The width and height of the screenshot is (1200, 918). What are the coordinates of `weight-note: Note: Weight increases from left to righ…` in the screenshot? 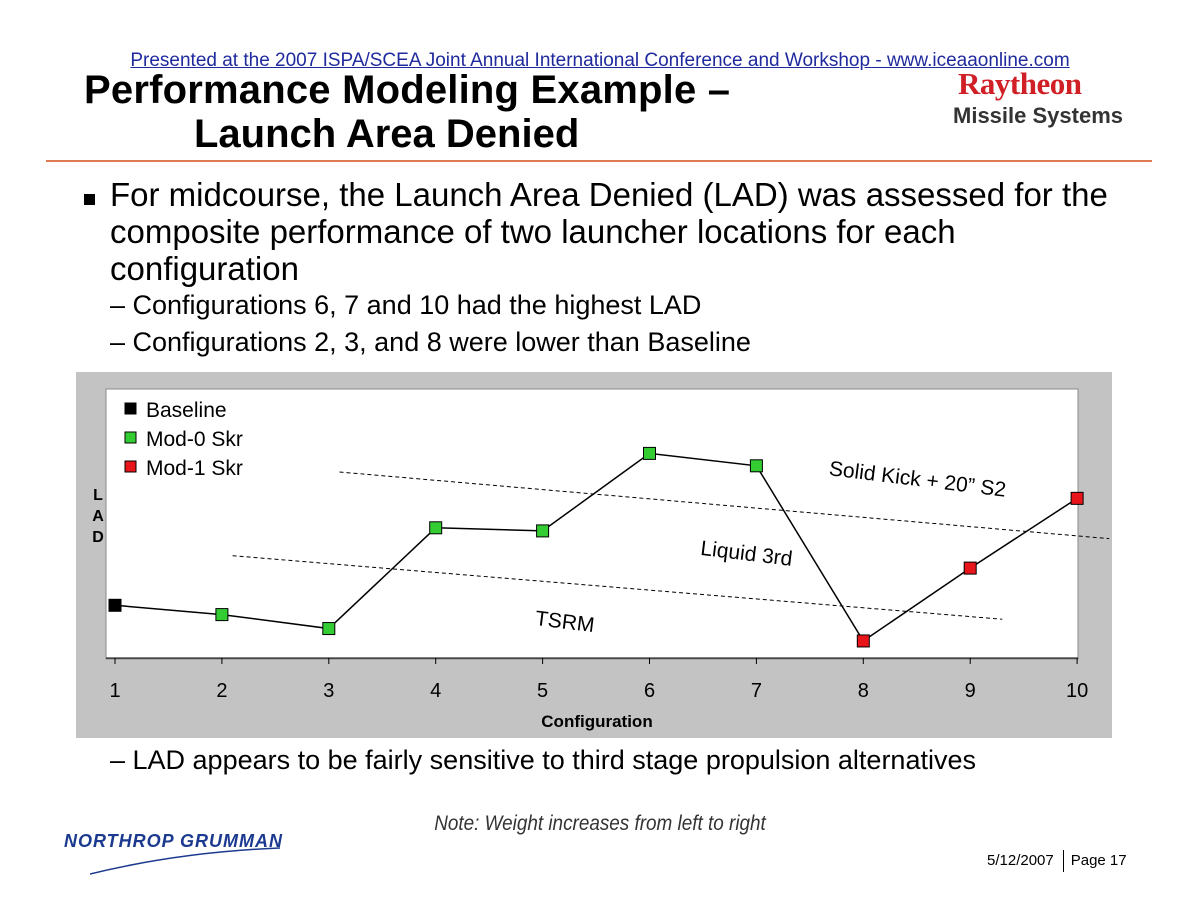 It's located at (600, 823).